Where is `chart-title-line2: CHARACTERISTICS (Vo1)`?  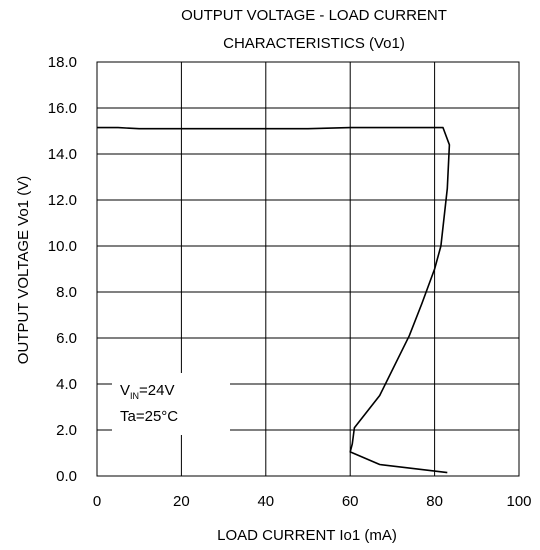 chart-title-line2: CHARACTERISTICS (Vo1) is located at coordinates (314, 43).